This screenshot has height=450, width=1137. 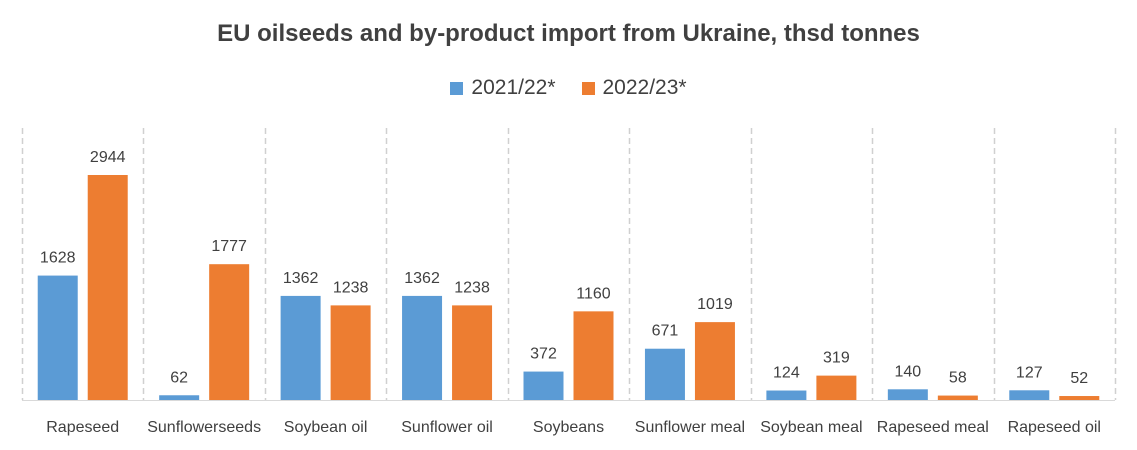 What do you see at coordinates (786, 373) in the screenshot?
I see `data-label: 124` at bounding box center [786, 373].